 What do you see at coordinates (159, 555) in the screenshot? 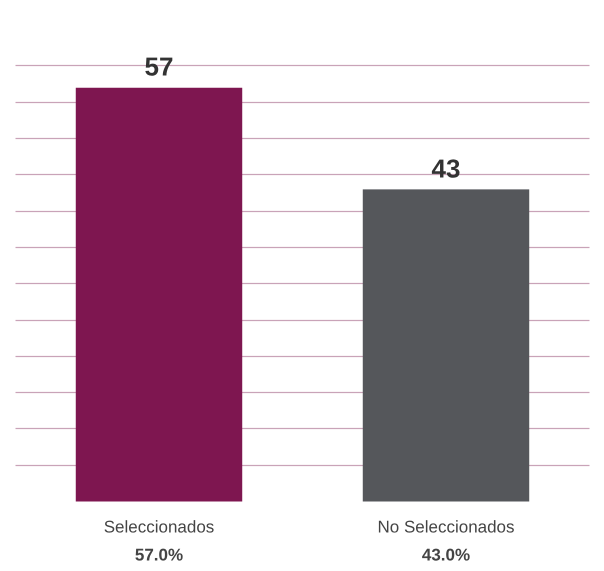
I see `text: 57.0%` at bounding box center [159, 555].